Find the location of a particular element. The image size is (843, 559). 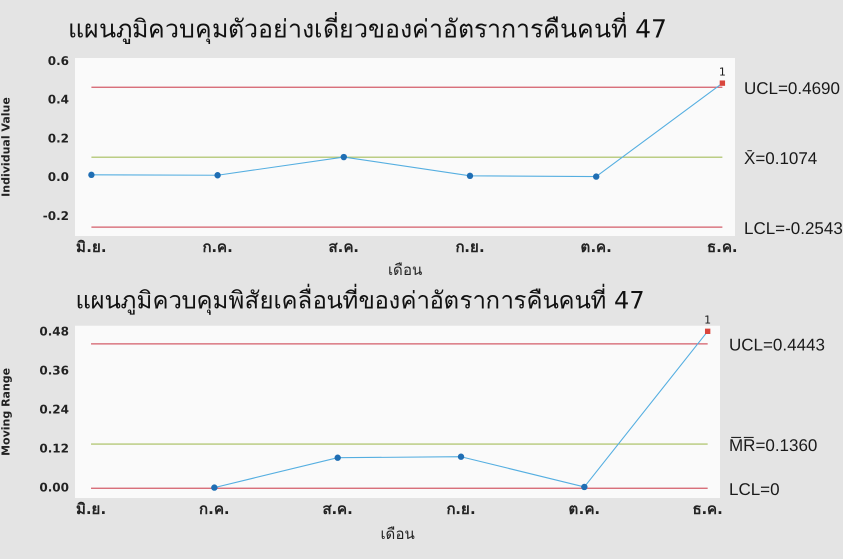

y-tick-label: 0.36 is located at coordinates (54, 370).